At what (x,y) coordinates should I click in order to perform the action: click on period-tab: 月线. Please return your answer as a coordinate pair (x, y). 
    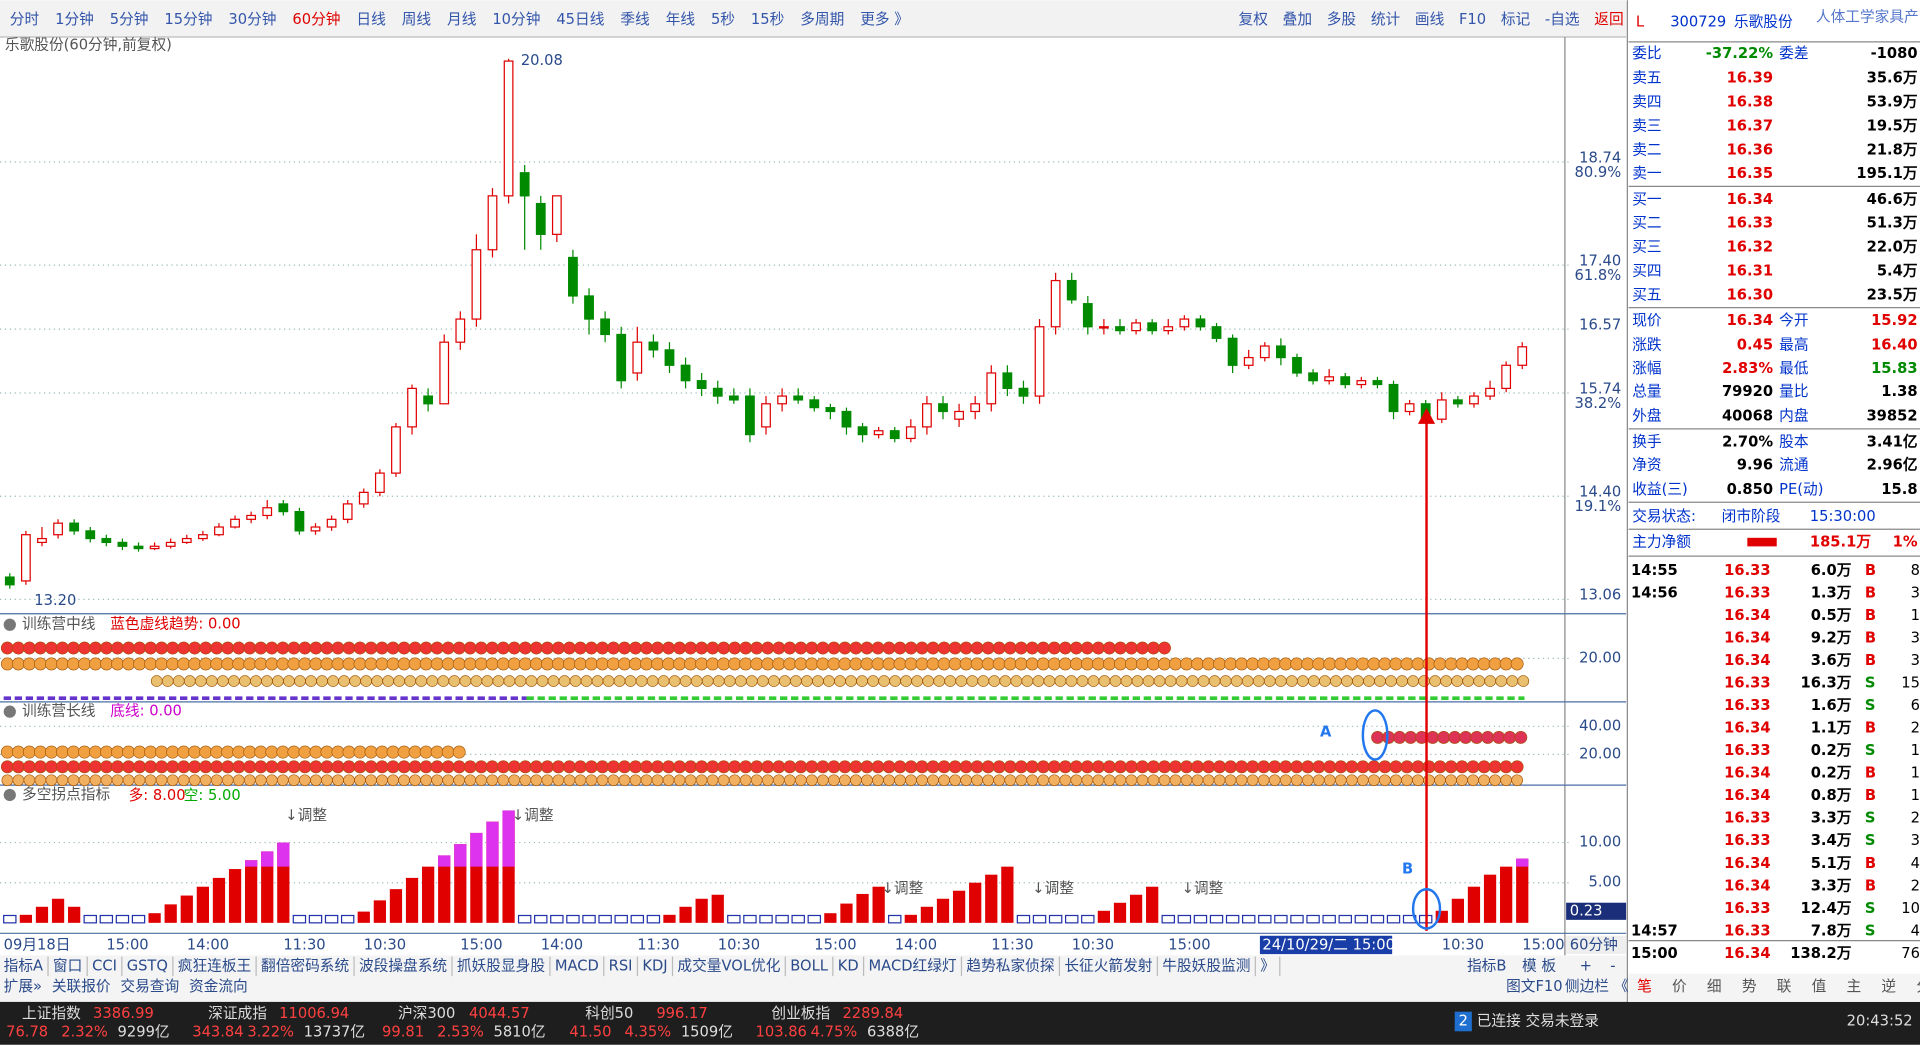
    Looking at the image, I should click on (462, 19).